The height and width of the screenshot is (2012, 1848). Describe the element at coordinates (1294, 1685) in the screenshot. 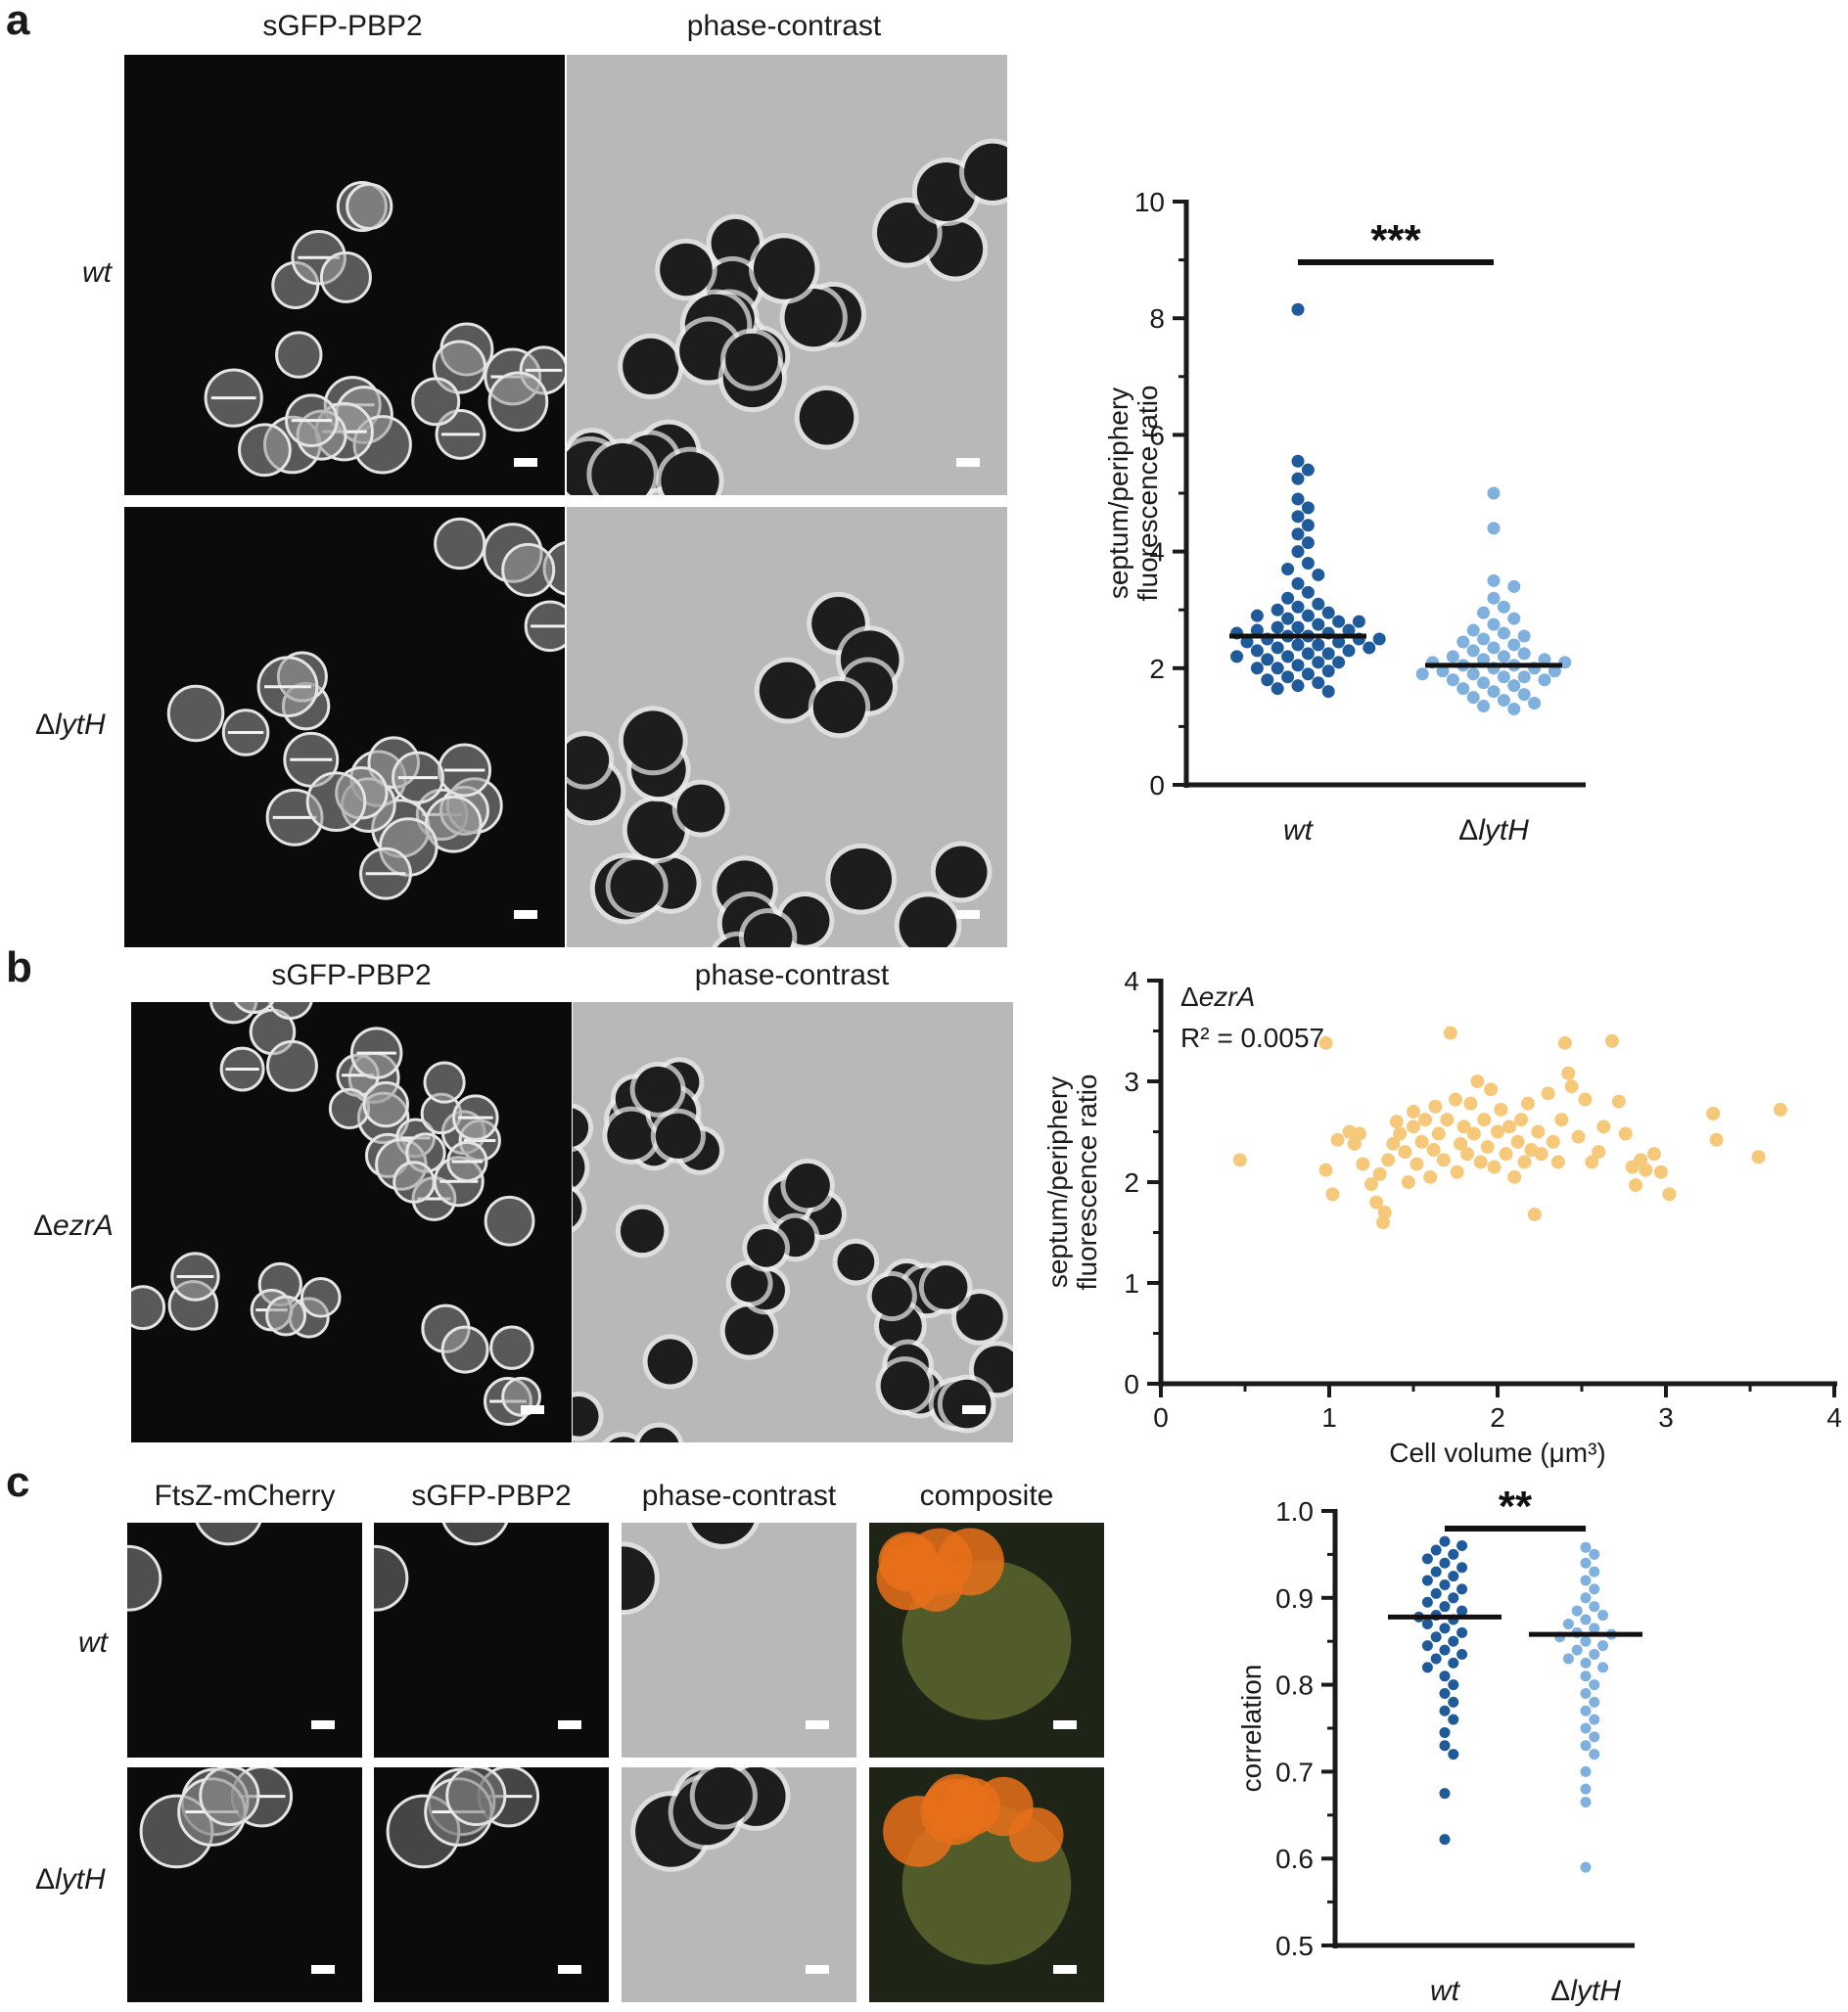

I see `y-tick-label: 0.8` at that location.